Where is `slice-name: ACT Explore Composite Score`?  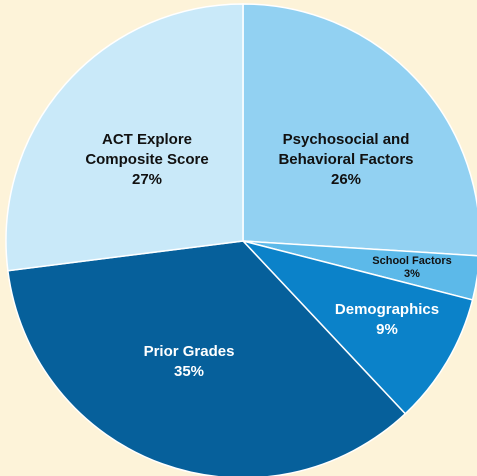
slice-name: ACT Explore Composite Score is located at coordinates (147, 149).